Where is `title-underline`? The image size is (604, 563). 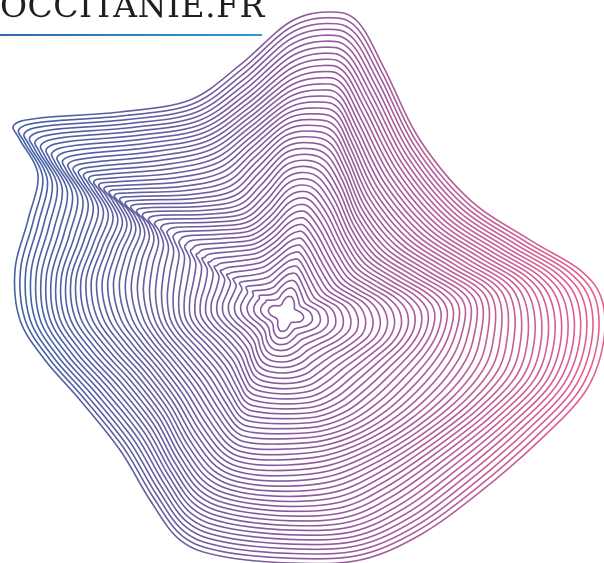
title-underline is located at coordinates (131, 35).